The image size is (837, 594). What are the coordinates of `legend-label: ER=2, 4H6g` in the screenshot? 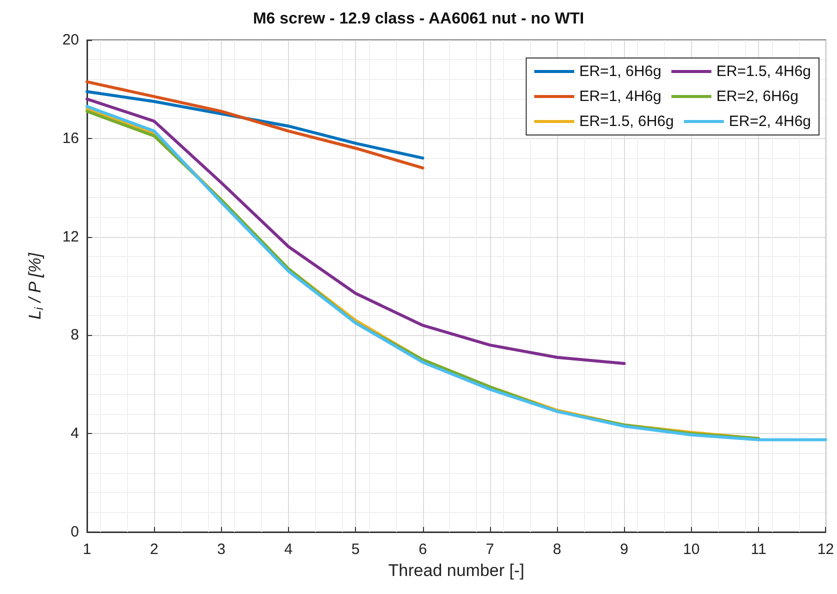 It's located at (770, 121).